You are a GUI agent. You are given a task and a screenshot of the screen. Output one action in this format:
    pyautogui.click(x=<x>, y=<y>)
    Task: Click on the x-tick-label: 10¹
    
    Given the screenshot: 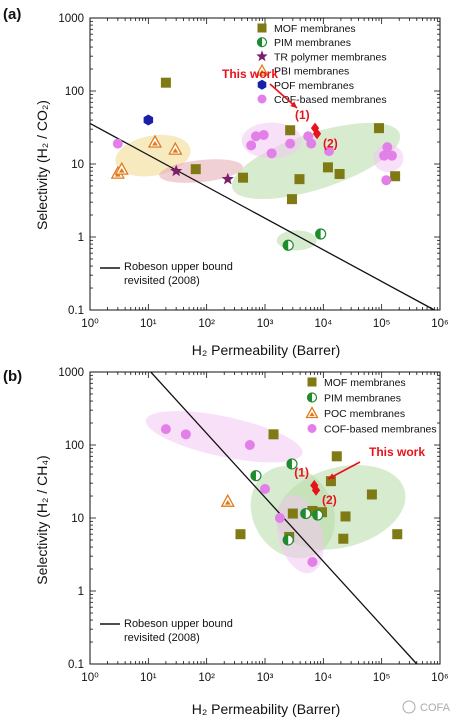 What is the action you would take?
    pyautogui.click(x=148, y=324)
    